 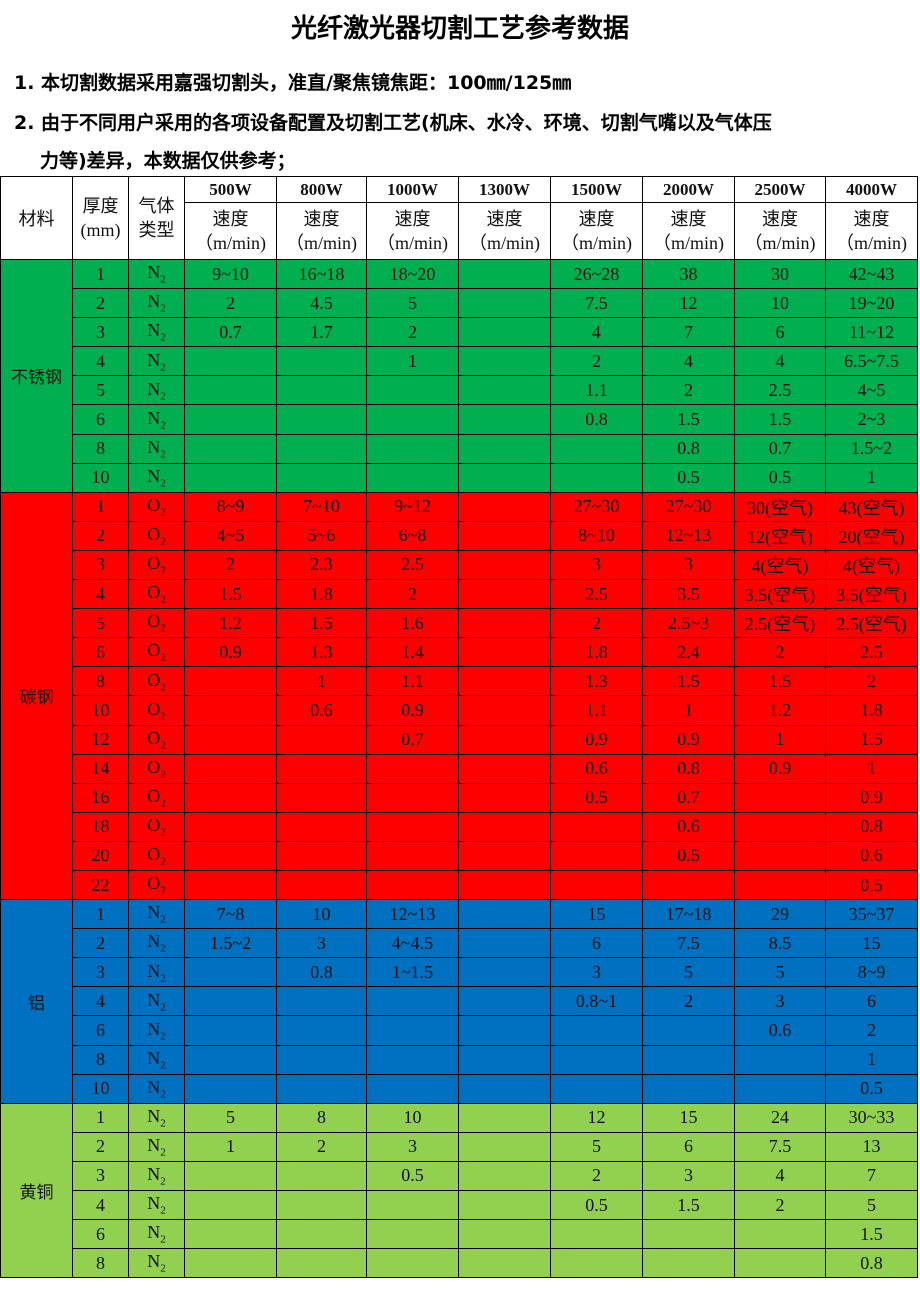 What do you see at coordinates (596, 652) in the screenshot?
I see `speed-cell: 1.8` at bounding box center [596, 652].